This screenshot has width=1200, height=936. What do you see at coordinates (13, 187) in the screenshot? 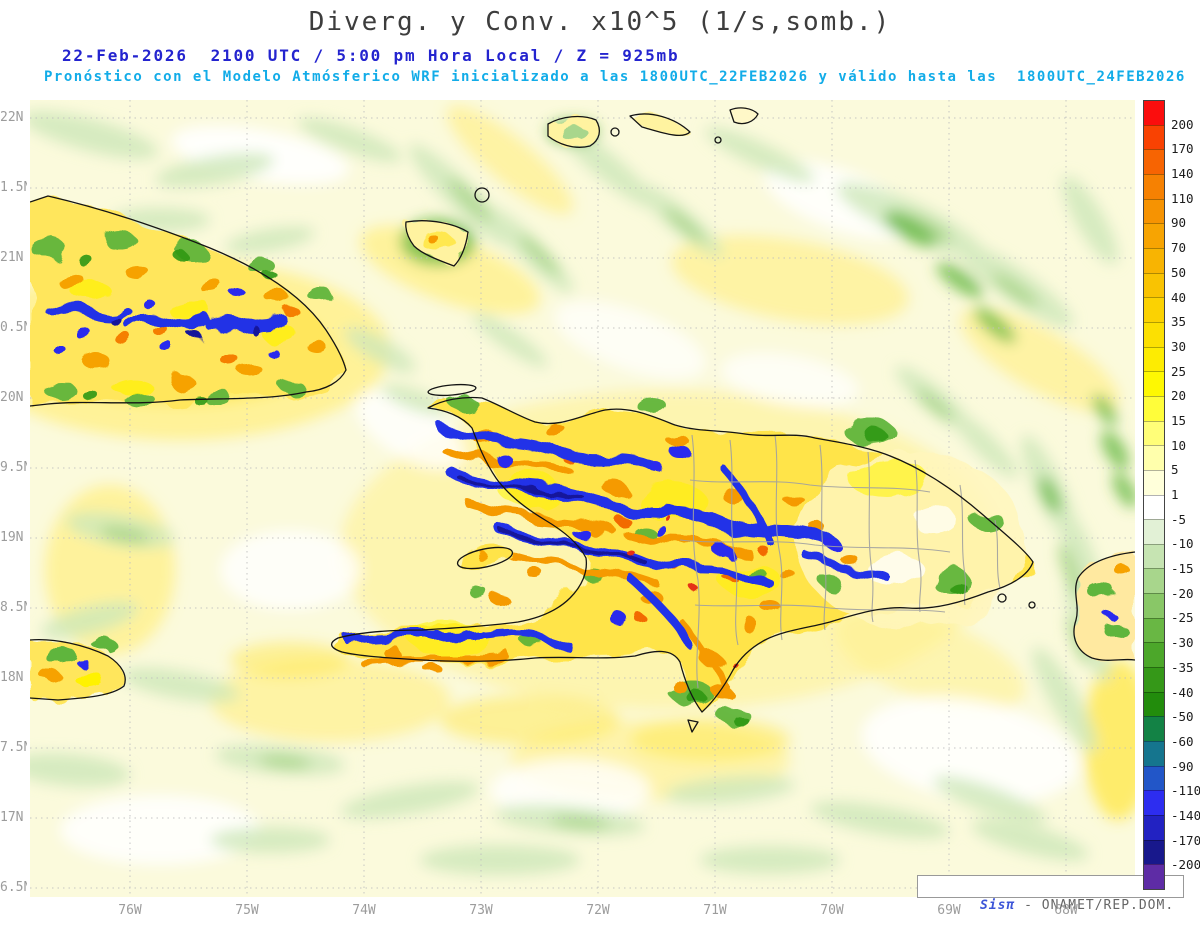
I see `lat-label: 1.5N` at bounding box center [13, 187].